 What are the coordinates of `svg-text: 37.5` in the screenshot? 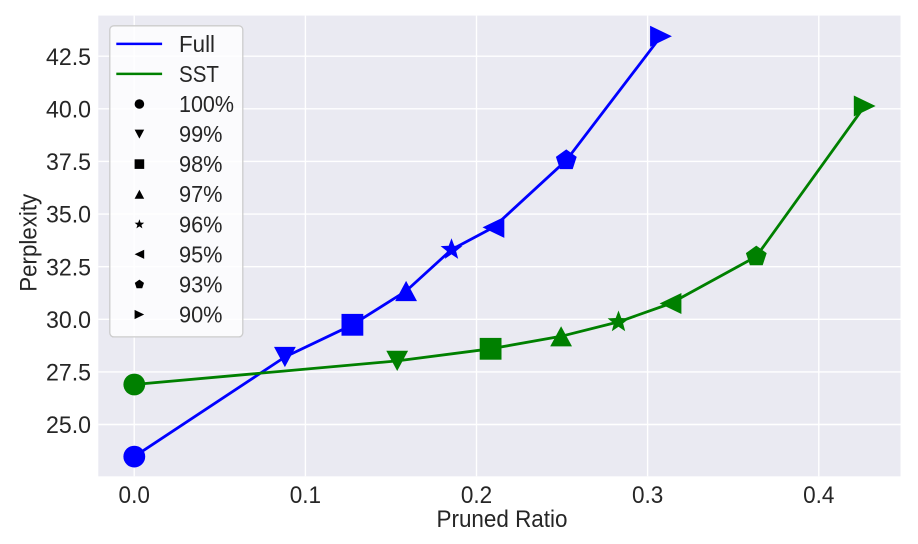 It's located at (68, 162).